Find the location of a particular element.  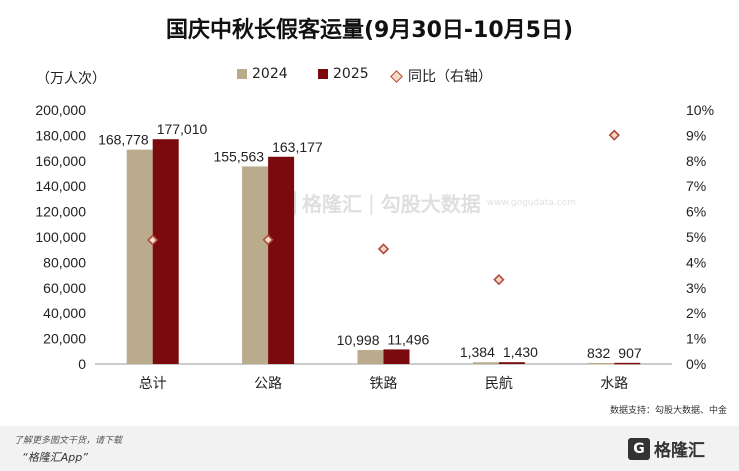

data-label: 832 is located at coordinates (599, 353).